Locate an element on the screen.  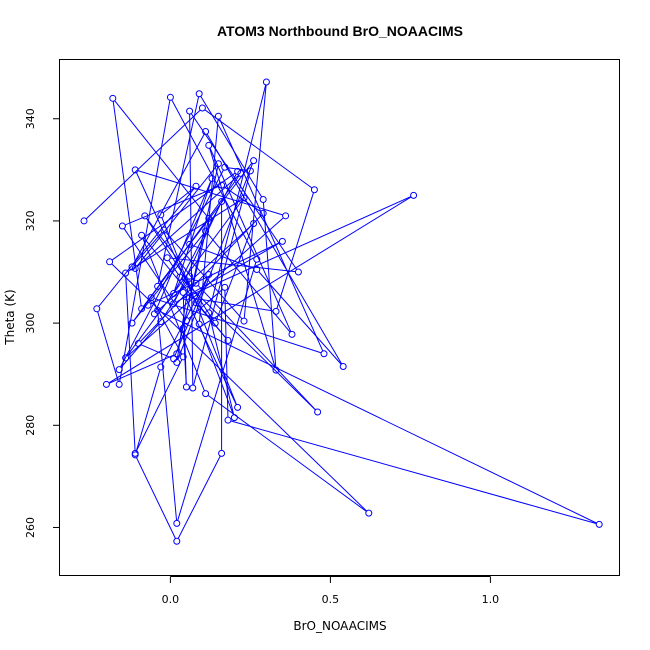
x-tick-label: 1.0 is located at coordinates (491, 599).